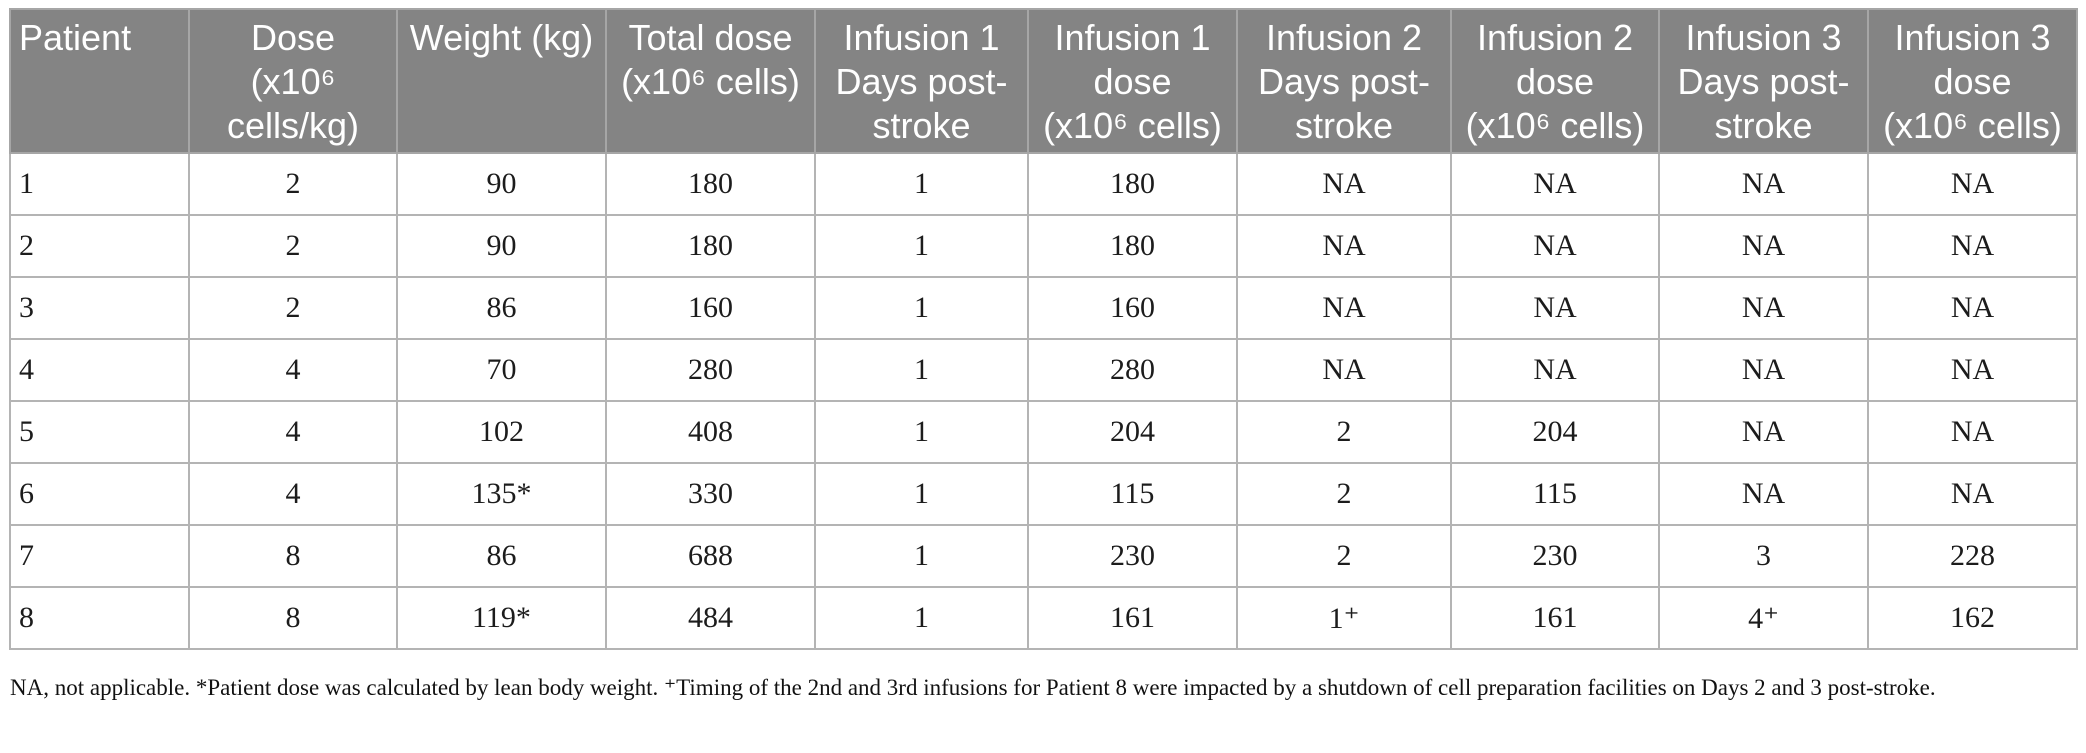 This screenshot has height=753, width=2086. I want to click on table-row: 1 2 90 180 1 180 NA NA NA NA, so click(1043, 184).